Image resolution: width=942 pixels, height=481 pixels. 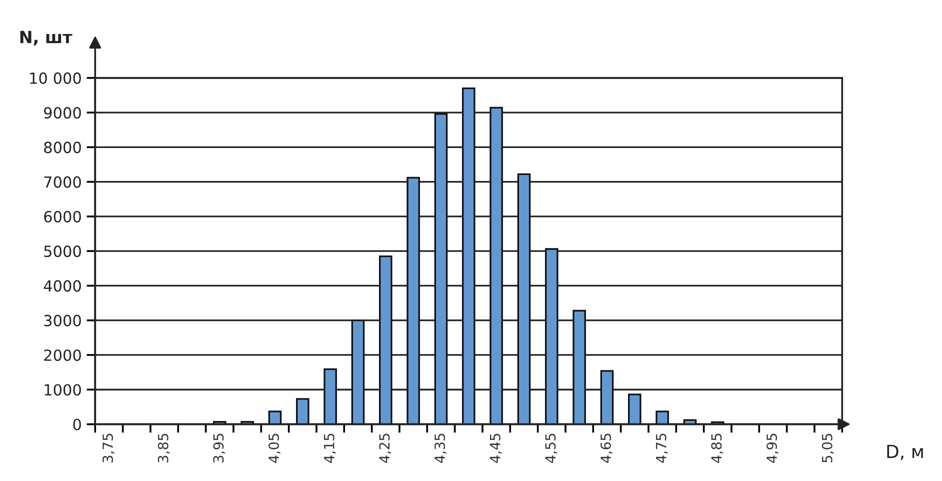 What do you see at coordinates (62, 252) in the screenshot?
I see `y-tick-label: 5000` at bounding box center [62, 252].